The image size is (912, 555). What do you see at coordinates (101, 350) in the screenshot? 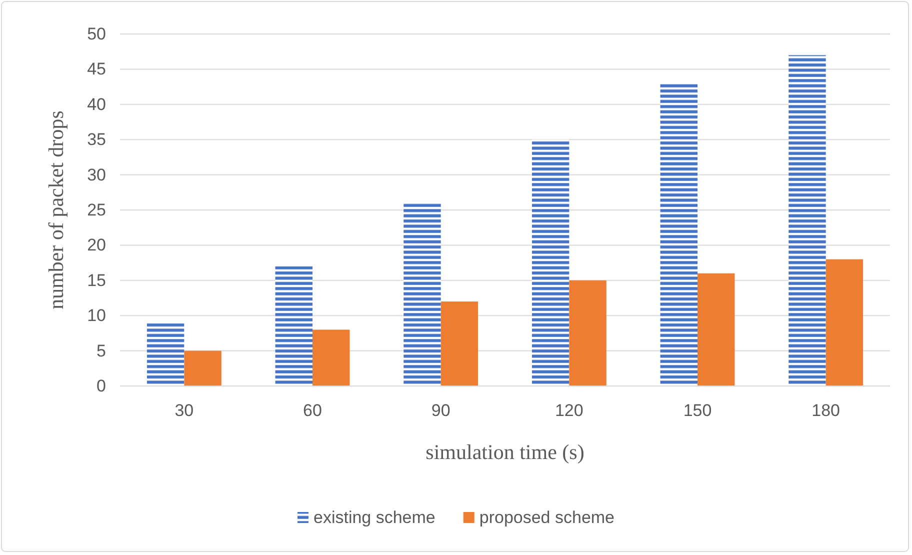
I see `y-tick-label: 5` at bounding box center [101, 350].